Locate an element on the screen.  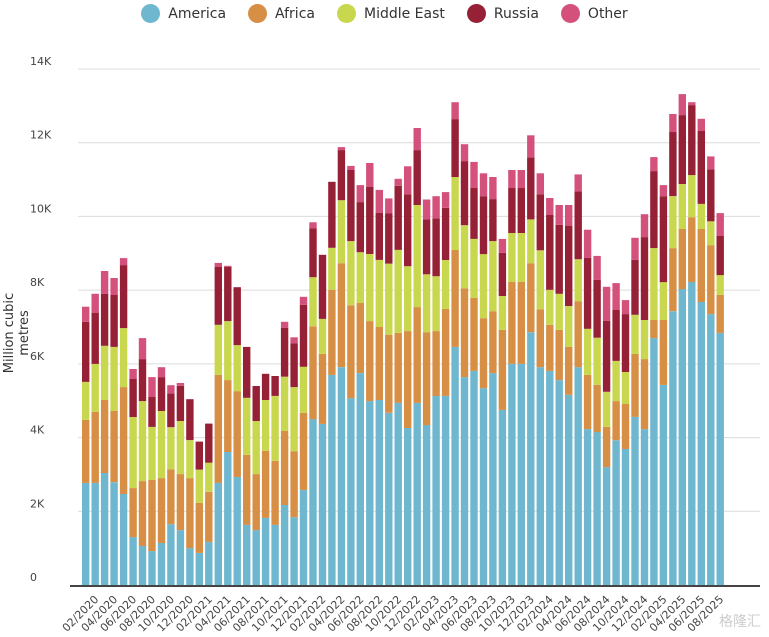
legend-label: Other is located at coordinates (607, 13).